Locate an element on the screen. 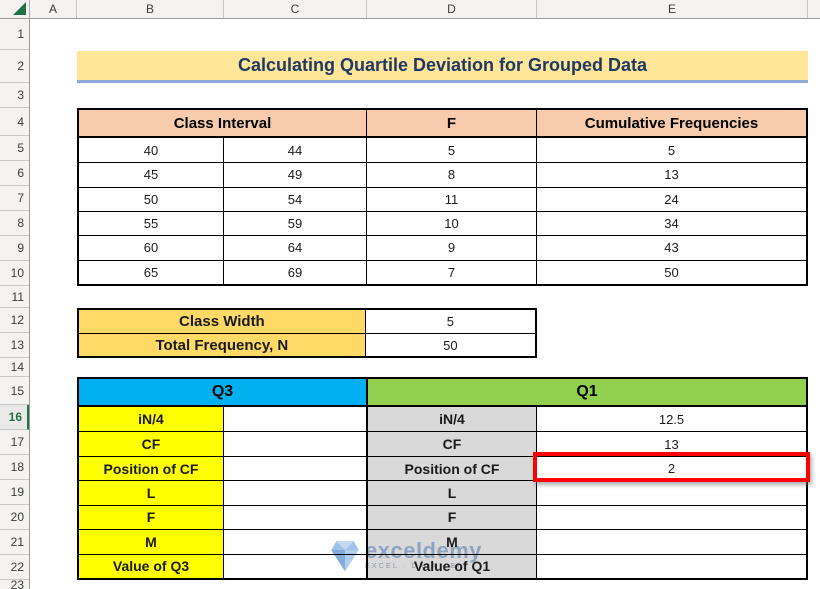 The width and height of the screenshot is (820, 589). table-row: CF CF 13 is located at coordinates (442, 443).